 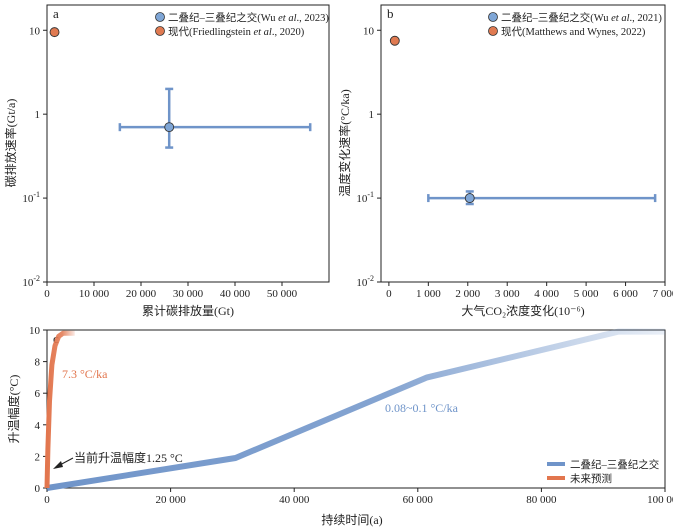 What do you see at coordinates (38, 115) in the screenshot?
I see `y-tick-label-a-2: 1` at bounding box center [38, 115].